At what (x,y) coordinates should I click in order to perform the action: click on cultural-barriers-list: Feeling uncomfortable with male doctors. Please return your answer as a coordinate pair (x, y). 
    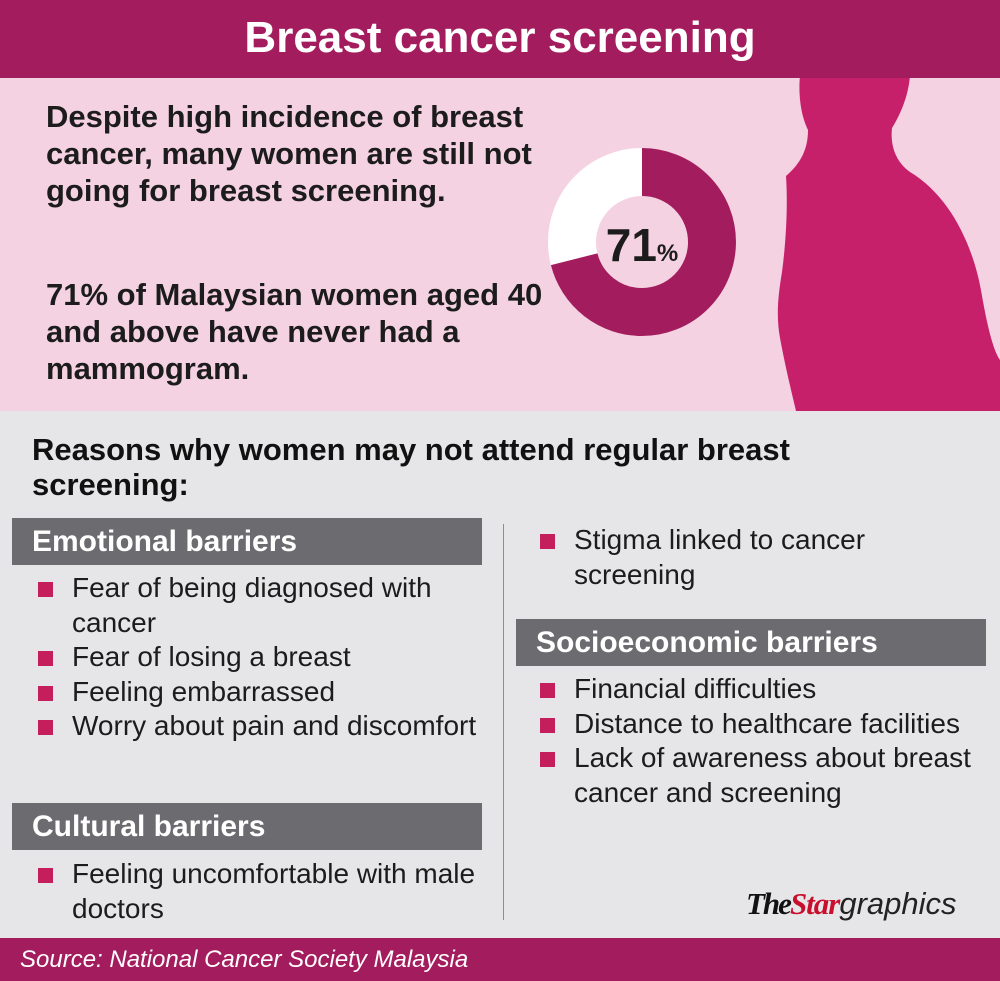
    Looking at the image, I should click on (258, 891).